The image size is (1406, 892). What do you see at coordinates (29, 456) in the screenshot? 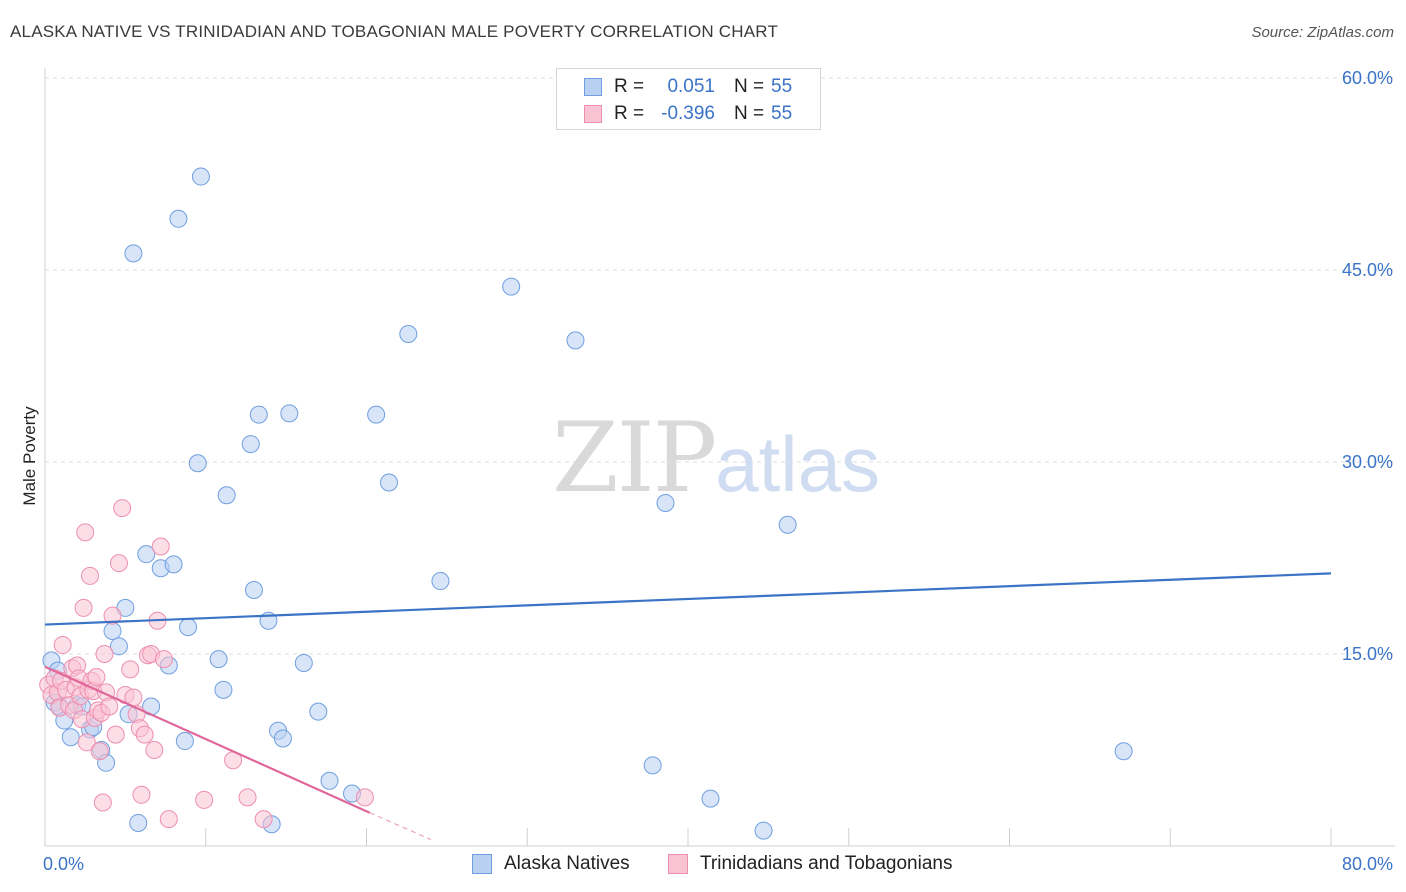
I see `y-axis-label: Male Poverty` at bounding box center [29, 456].